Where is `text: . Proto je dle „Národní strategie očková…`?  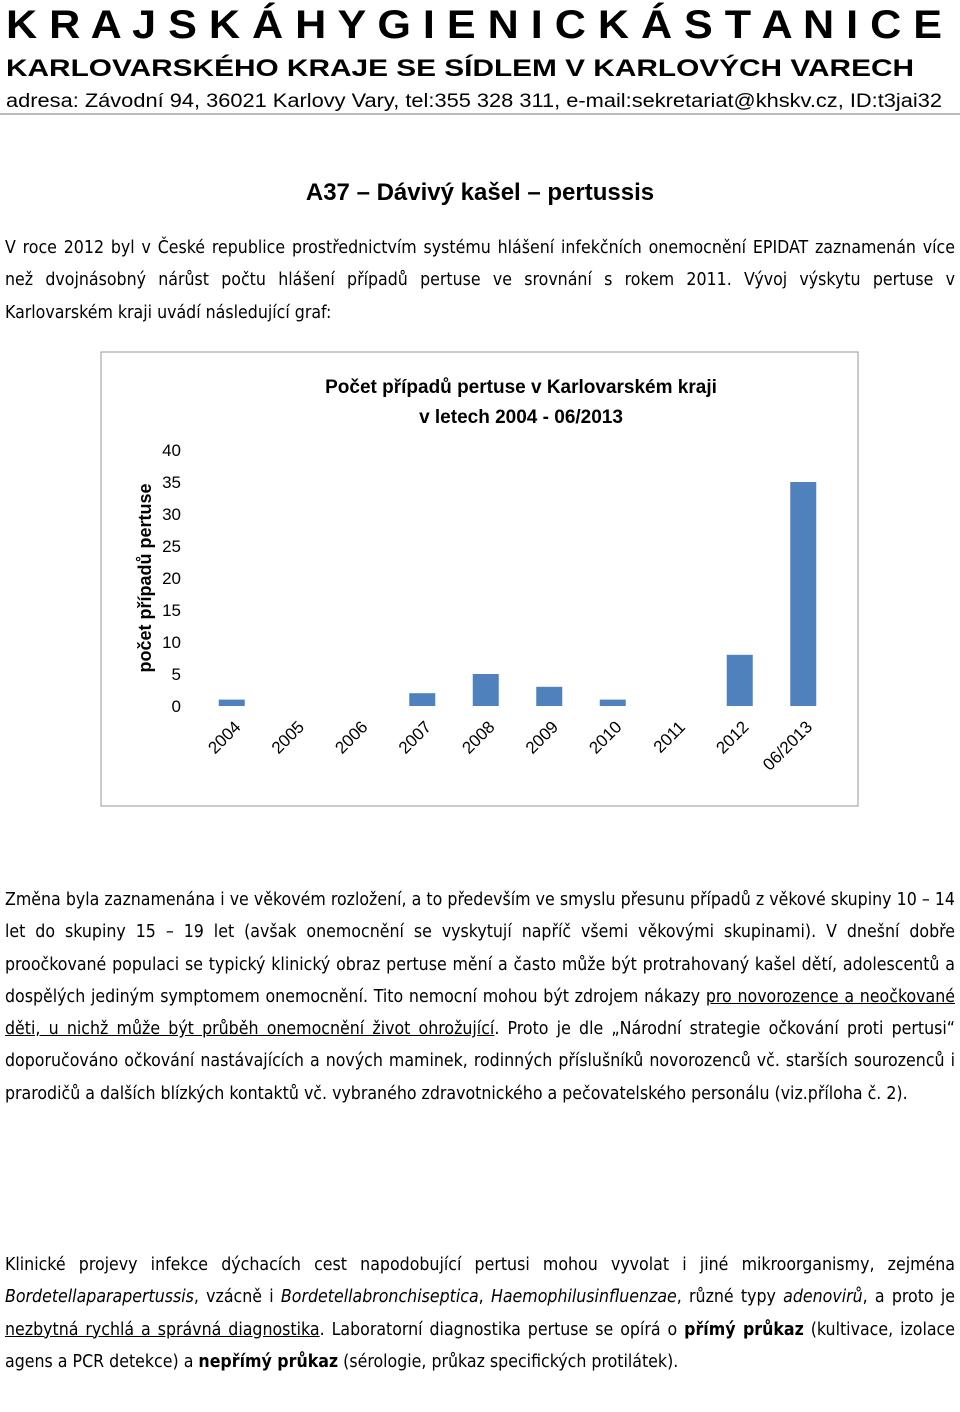 text: . Proto je dle „Národní strategie očková… is located at coordinates (480, 1061).